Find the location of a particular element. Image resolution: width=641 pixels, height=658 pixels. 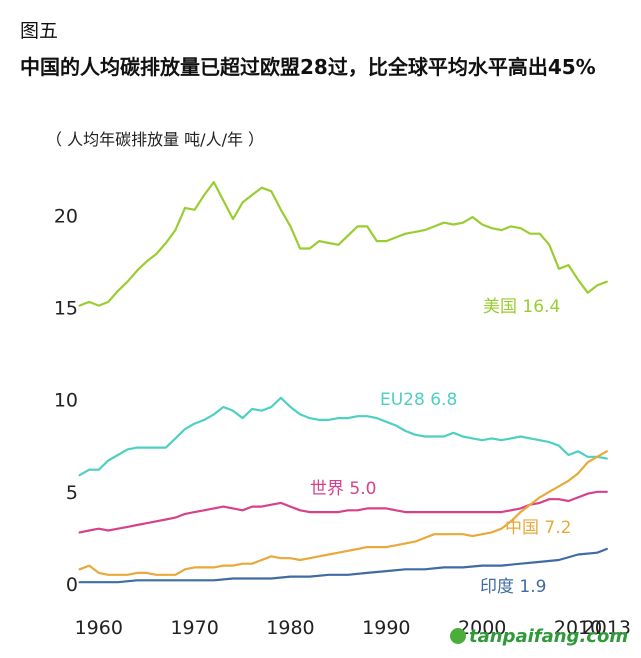

watermark-text: tanpaifang.com is located at coordinates (549, 636).